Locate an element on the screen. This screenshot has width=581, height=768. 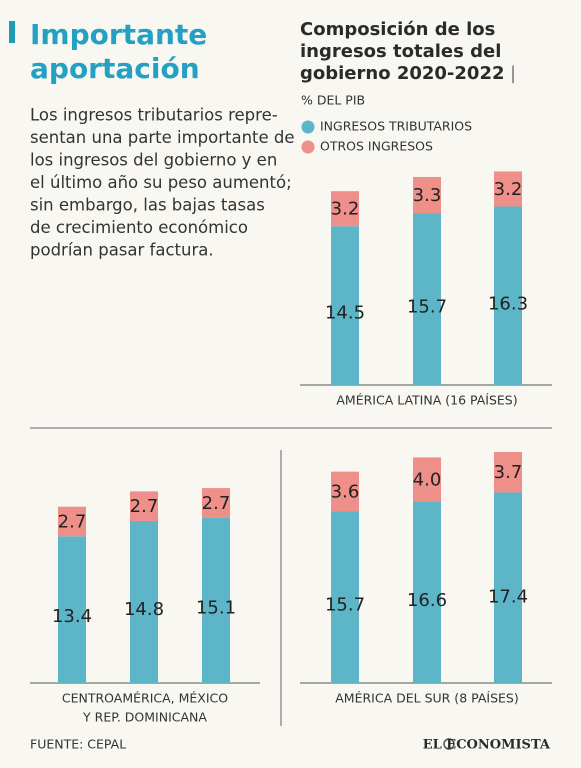
value-label: 16.6 is located at coordinates (427, 600).